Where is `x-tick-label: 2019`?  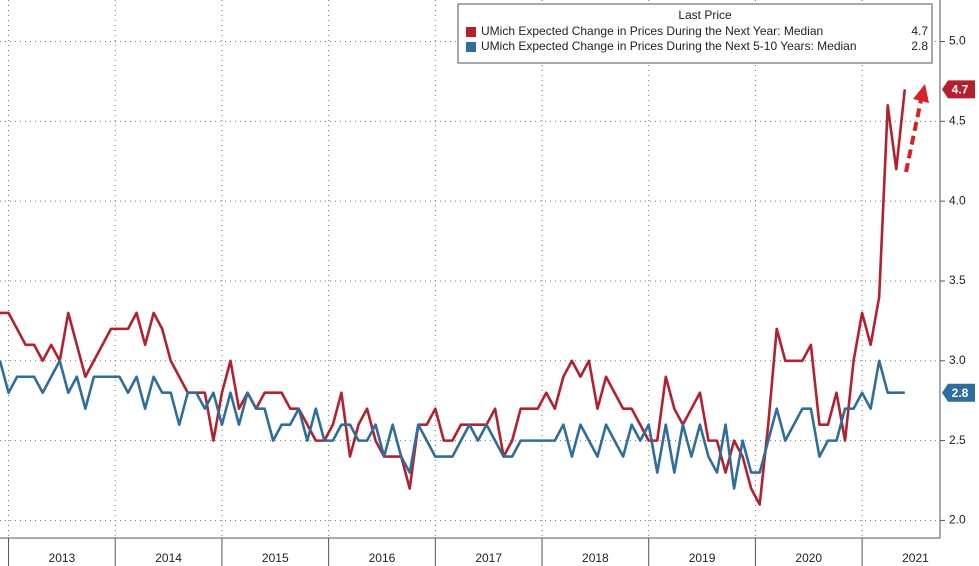 x-tick-label: 2019 is located at coordinates (702, 558).